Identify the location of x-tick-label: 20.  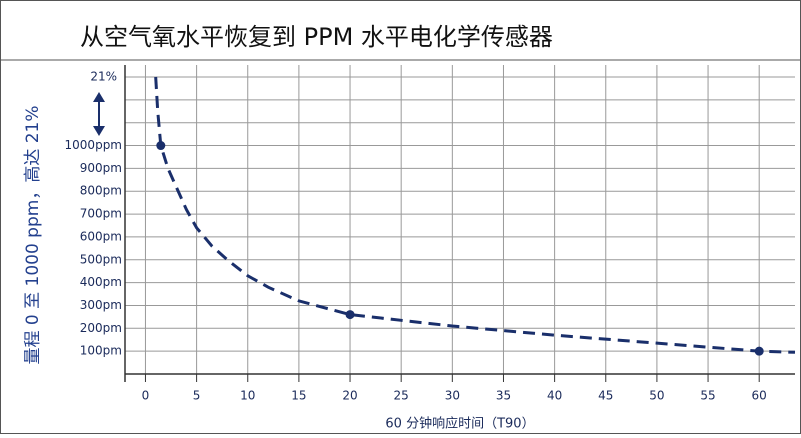
(349, 396).